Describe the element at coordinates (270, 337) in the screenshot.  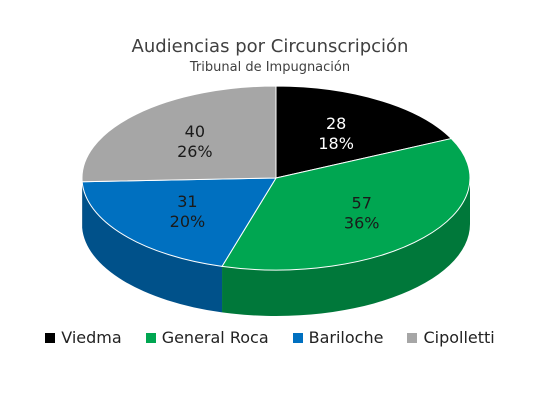
I see `legend: Viedma General Roca Bariloche Cipolletti` at that location.